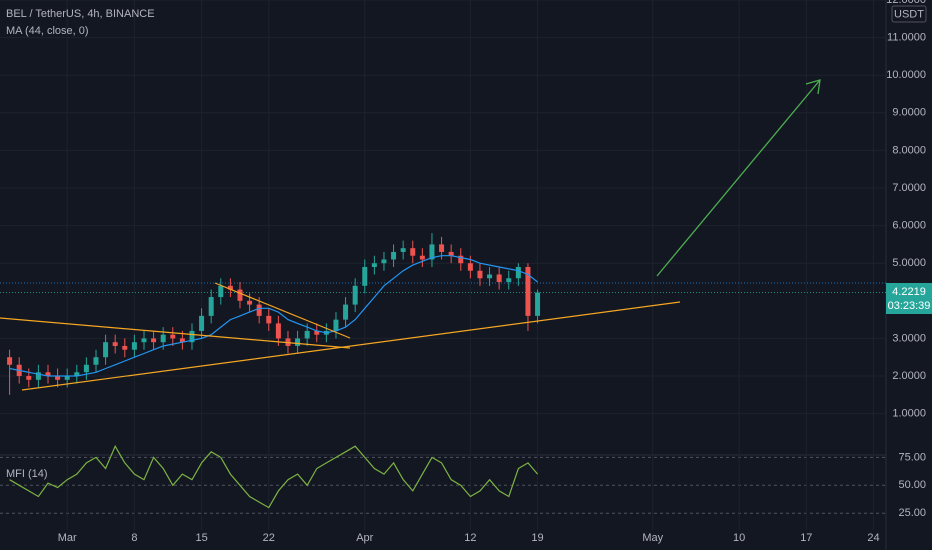  What do you see at coordinates (739, 538) in the screenshot?
I see `x-tick-label: 10` at bounding box center [739, 538].